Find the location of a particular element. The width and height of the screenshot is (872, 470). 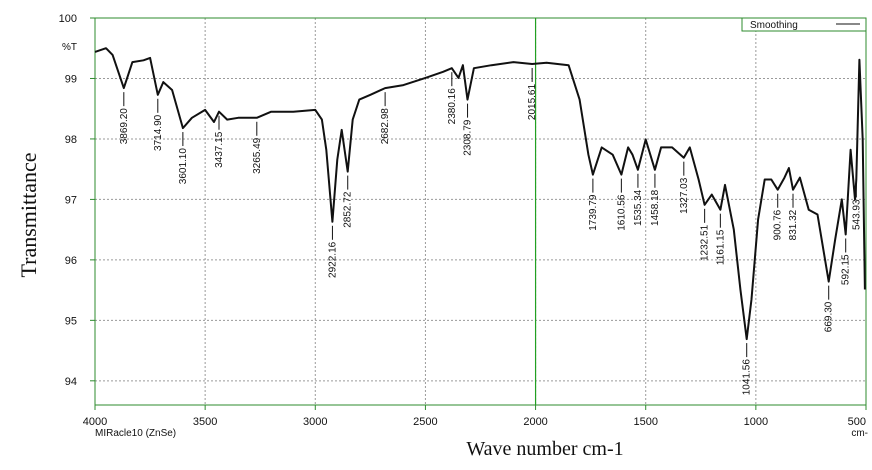

x-axis-label: Wave number cm-1 is located at coordinates (544, 449).